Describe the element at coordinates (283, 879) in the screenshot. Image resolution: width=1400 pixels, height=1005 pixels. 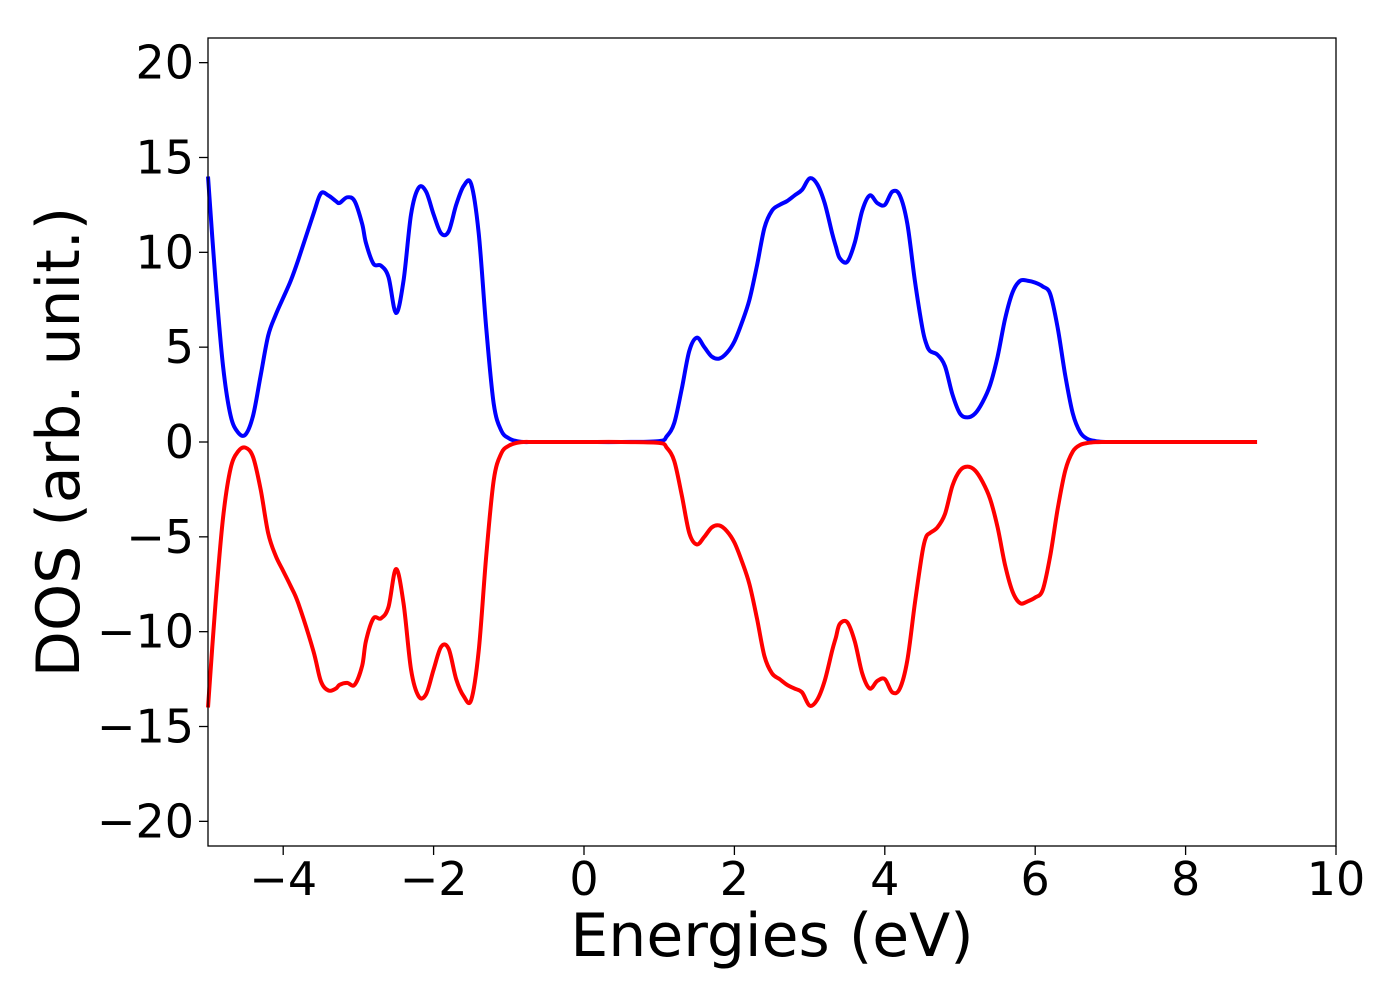
I see `x-tick-label: −4` at that location.